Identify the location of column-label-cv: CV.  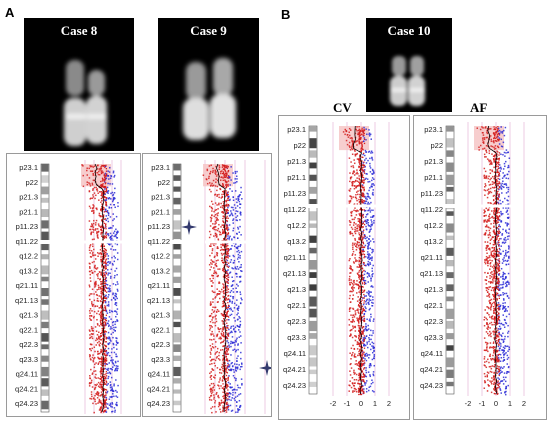
(342, 107).